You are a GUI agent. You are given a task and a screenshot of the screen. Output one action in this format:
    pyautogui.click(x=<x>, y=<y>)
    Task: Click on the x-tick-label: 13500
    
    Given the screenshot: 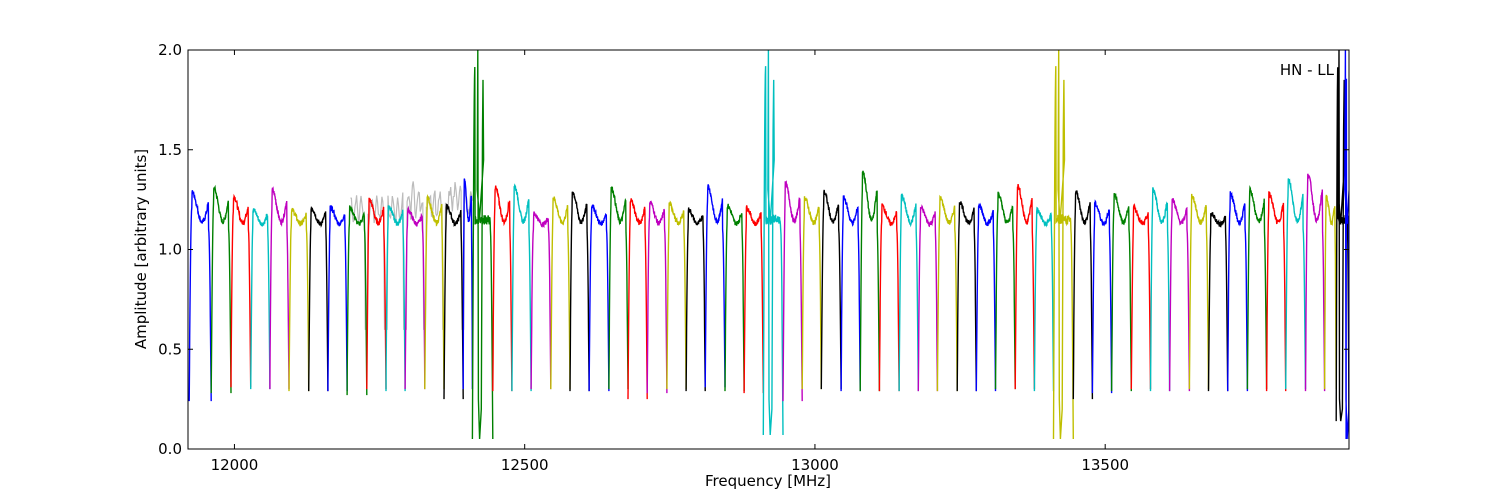 What is the action you would take?
    pyautogui.click(x=1105, y=465)
    